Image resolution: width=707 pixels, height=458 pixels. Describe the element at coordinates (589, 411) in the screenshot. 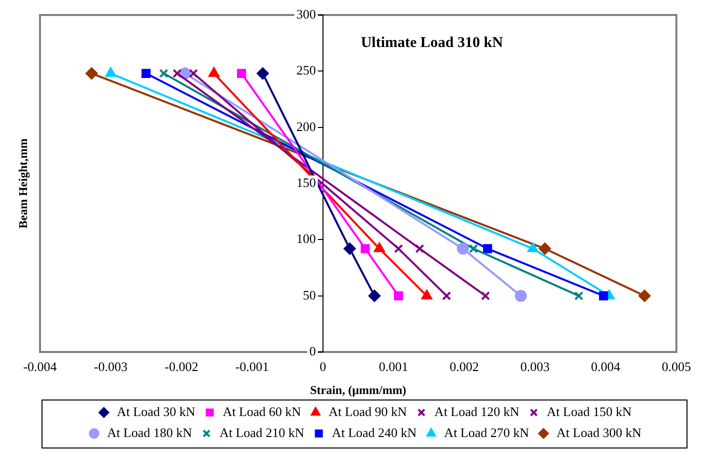

I see `legend-label: At Load 150 kN` at that location.